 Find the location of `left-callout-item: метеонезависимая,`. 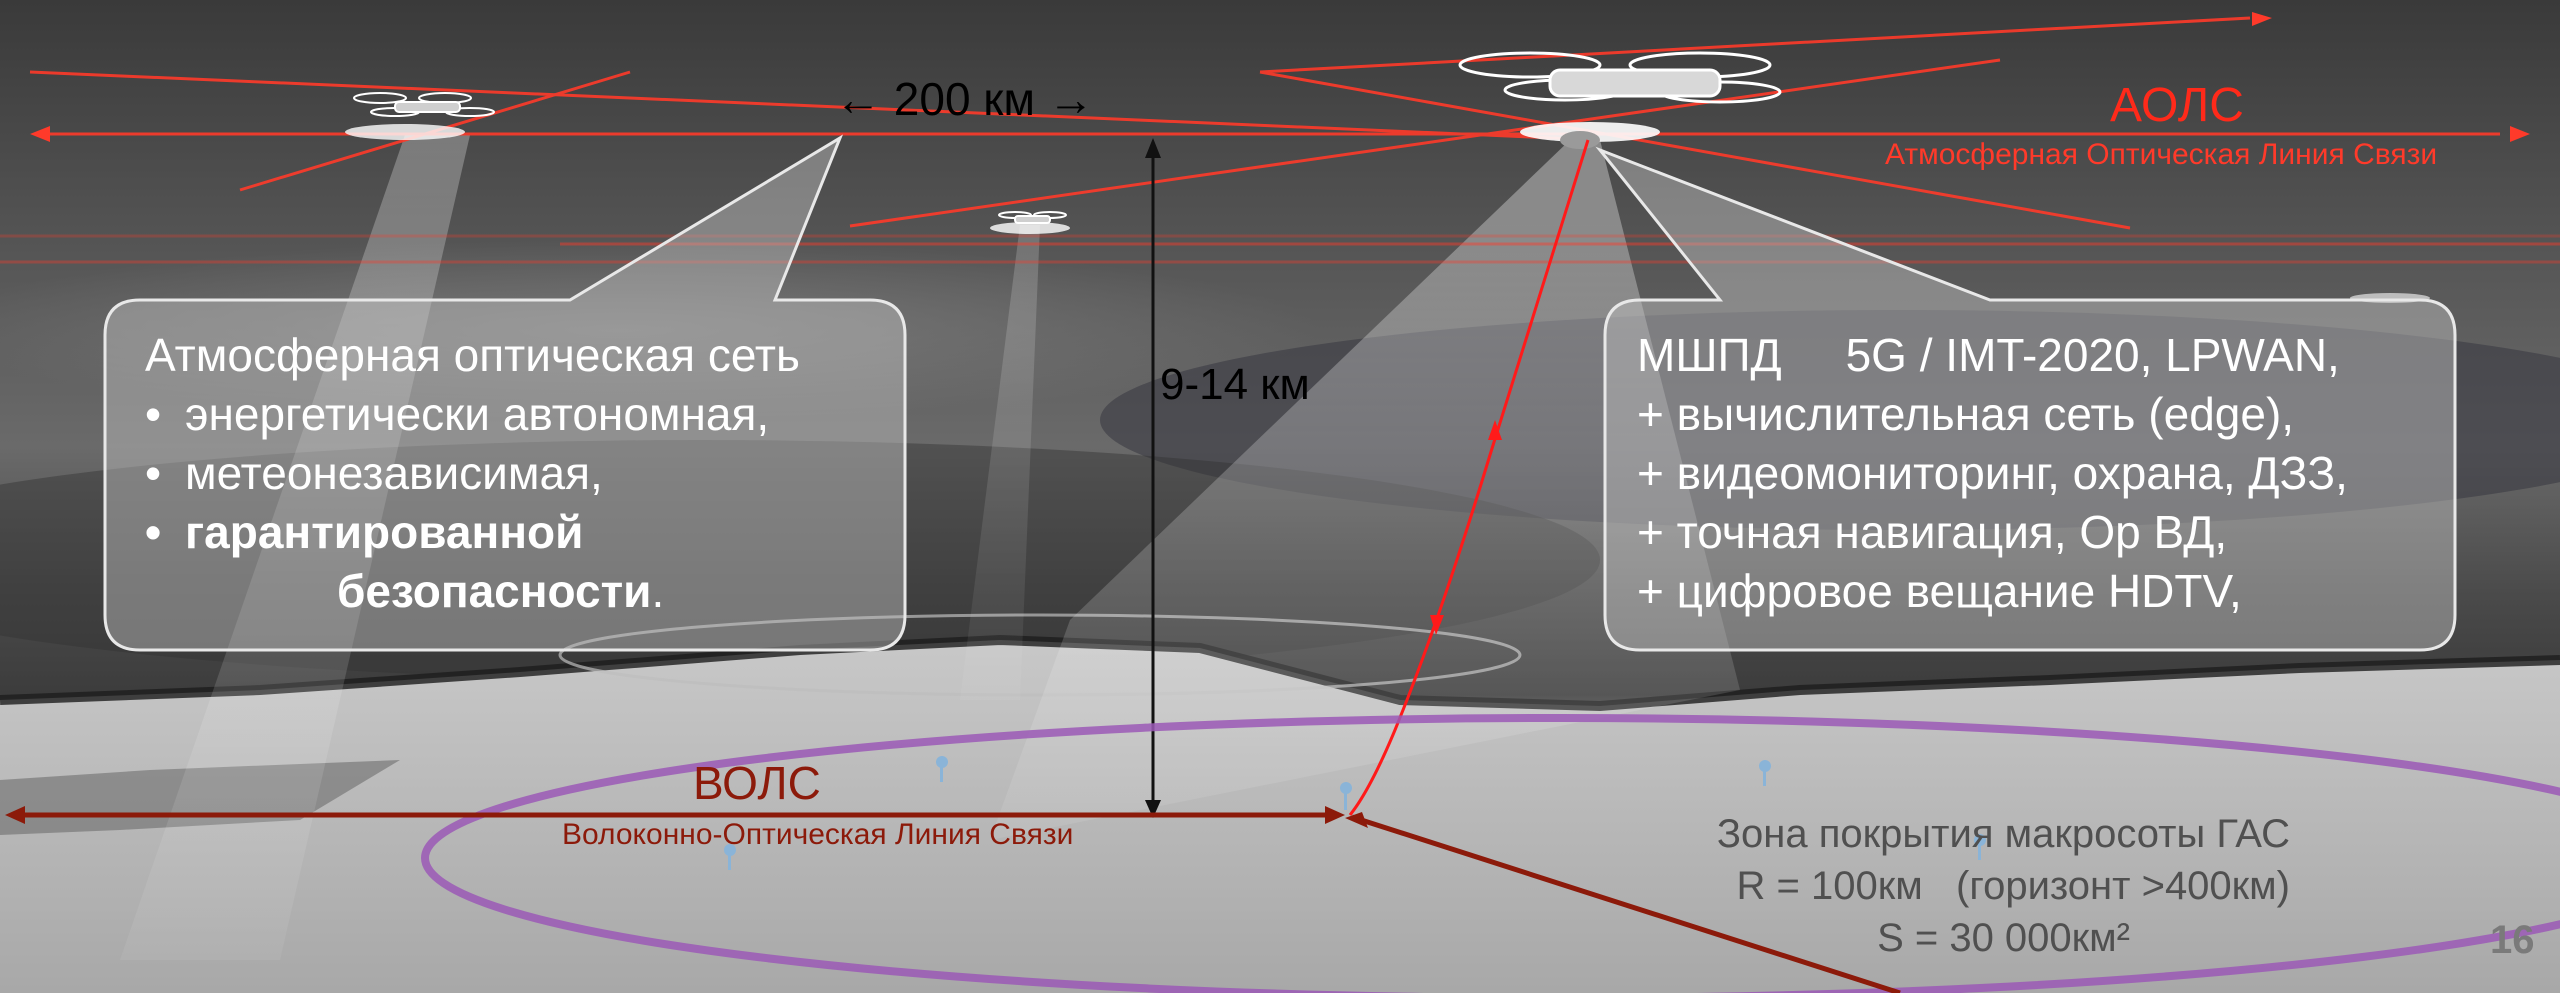

left-callout-item: метеонезависимая, is located at coordinates (472, 473).